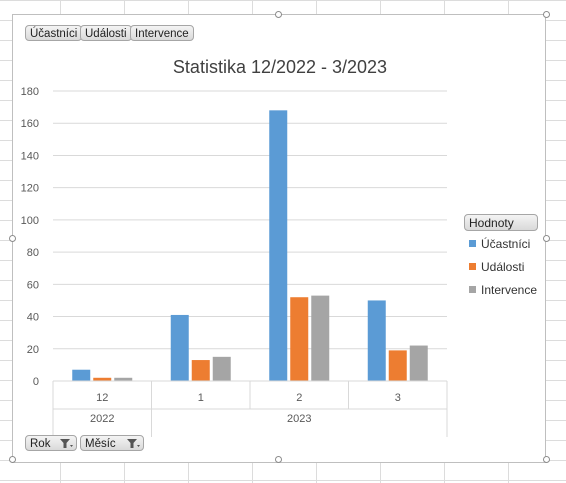 Image resolution: width=566 pixels, height=483 pixels. Describe the element at coordinates (30, 156) in the screenshot. I see `y-tick-label: 140` at that location.